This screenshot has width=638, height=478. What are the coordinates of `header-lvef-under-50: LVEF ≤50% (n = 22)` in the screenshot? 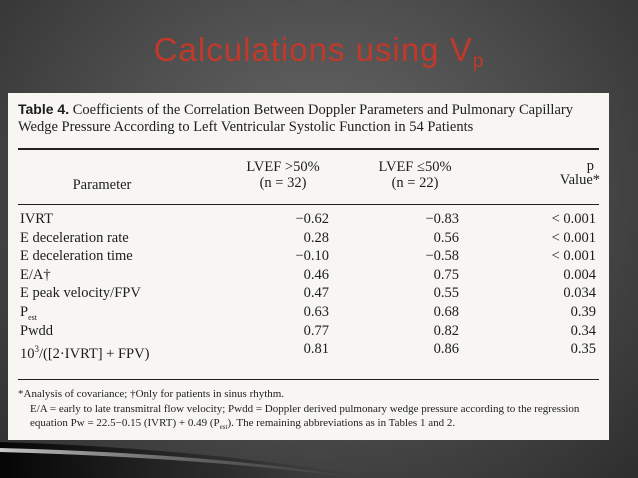 It's located at (415, 175).